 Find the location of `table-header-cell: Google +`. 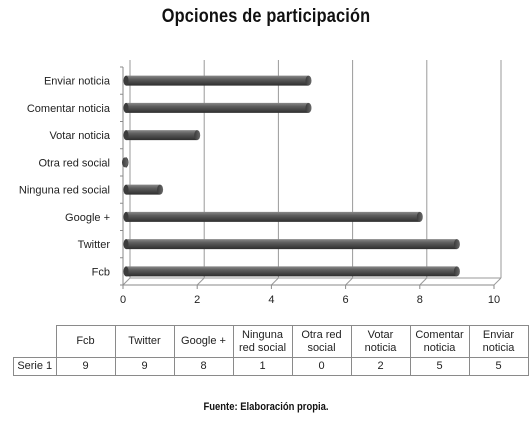

table-header-cell: Google + is located at coordinates (203, 341).